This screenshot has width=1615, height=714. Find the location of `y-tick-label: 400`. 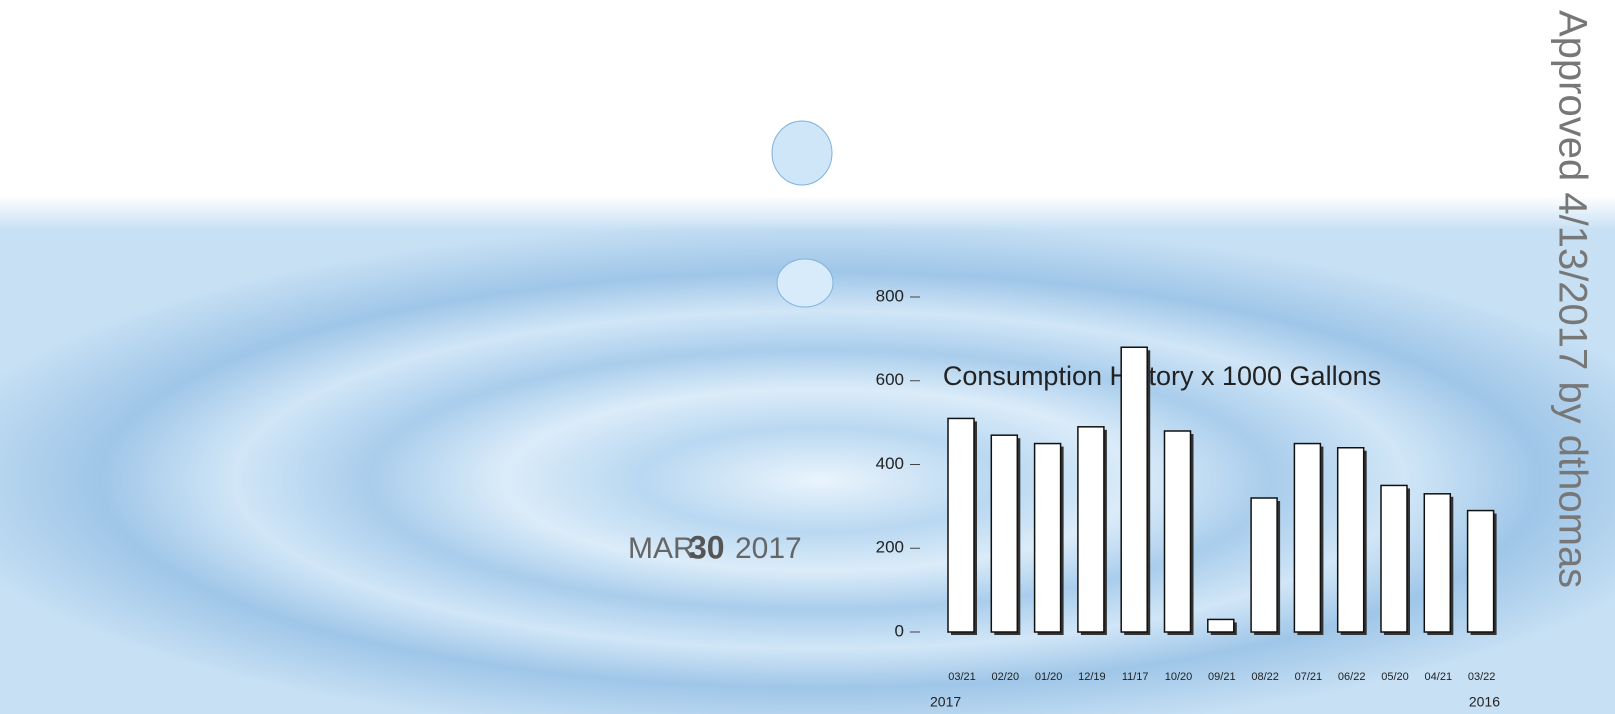

y-tick-label: 400 is located at coordinates (890, 463).